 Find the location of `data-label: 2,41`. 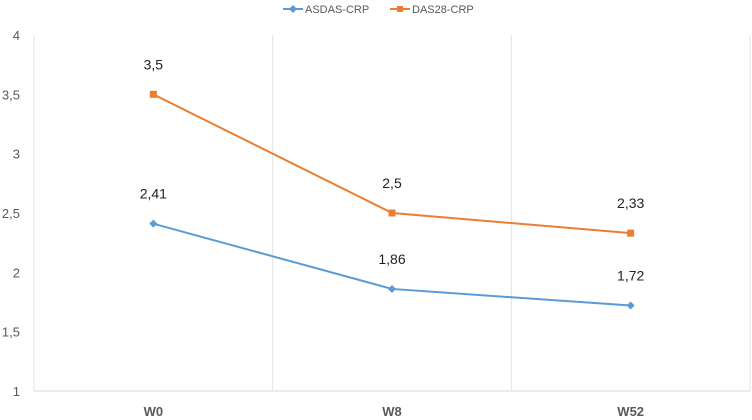

data-label: 2,41 is located at coordinates (153, 194).